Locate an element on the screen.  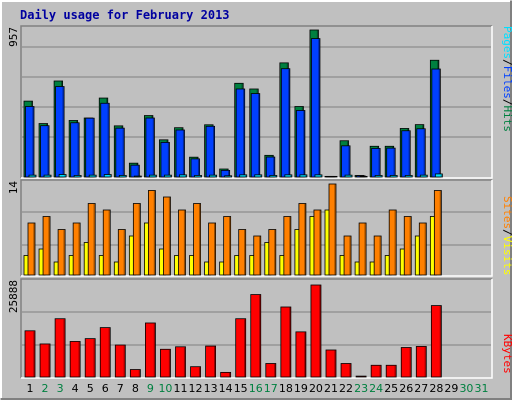
day-label-4: 4 is located at coordinates (75, 388).